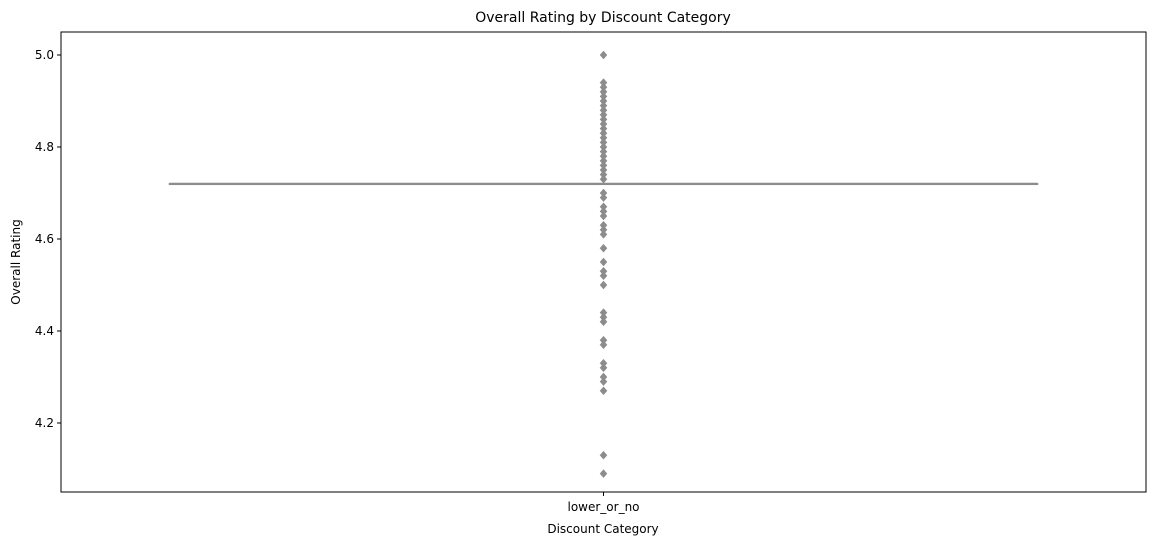 Image resolution: width=1156 pixels, height=545 pixels. Describe the element at coordinates (44, 331) in the screenshot. I see `y-tick-label: 4.4` at that location.